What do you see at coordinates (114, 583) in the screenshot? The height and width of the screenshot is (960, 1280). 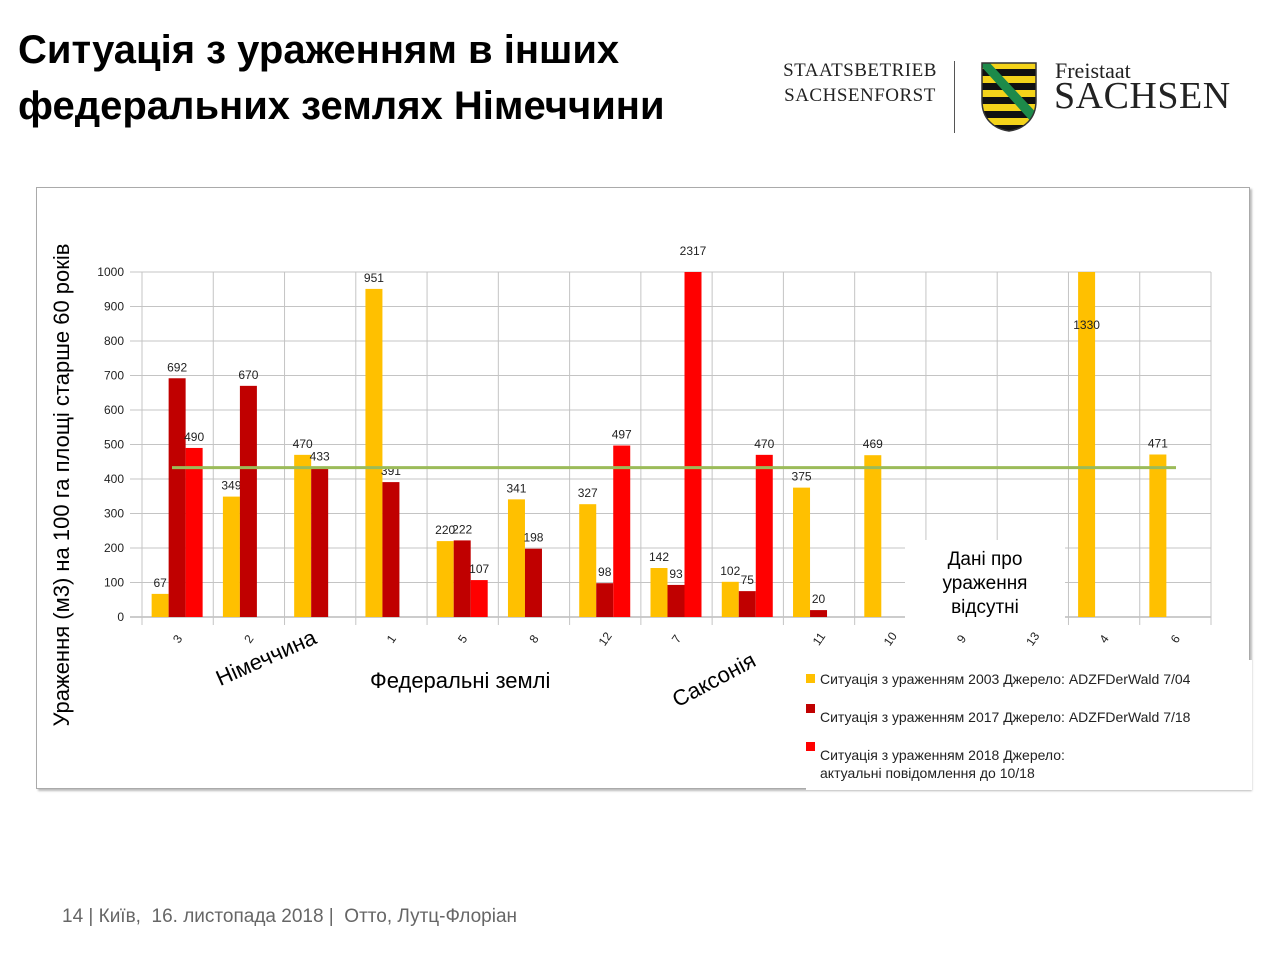 I see `y-tick-label: 100` at bounding box center [114, 583].